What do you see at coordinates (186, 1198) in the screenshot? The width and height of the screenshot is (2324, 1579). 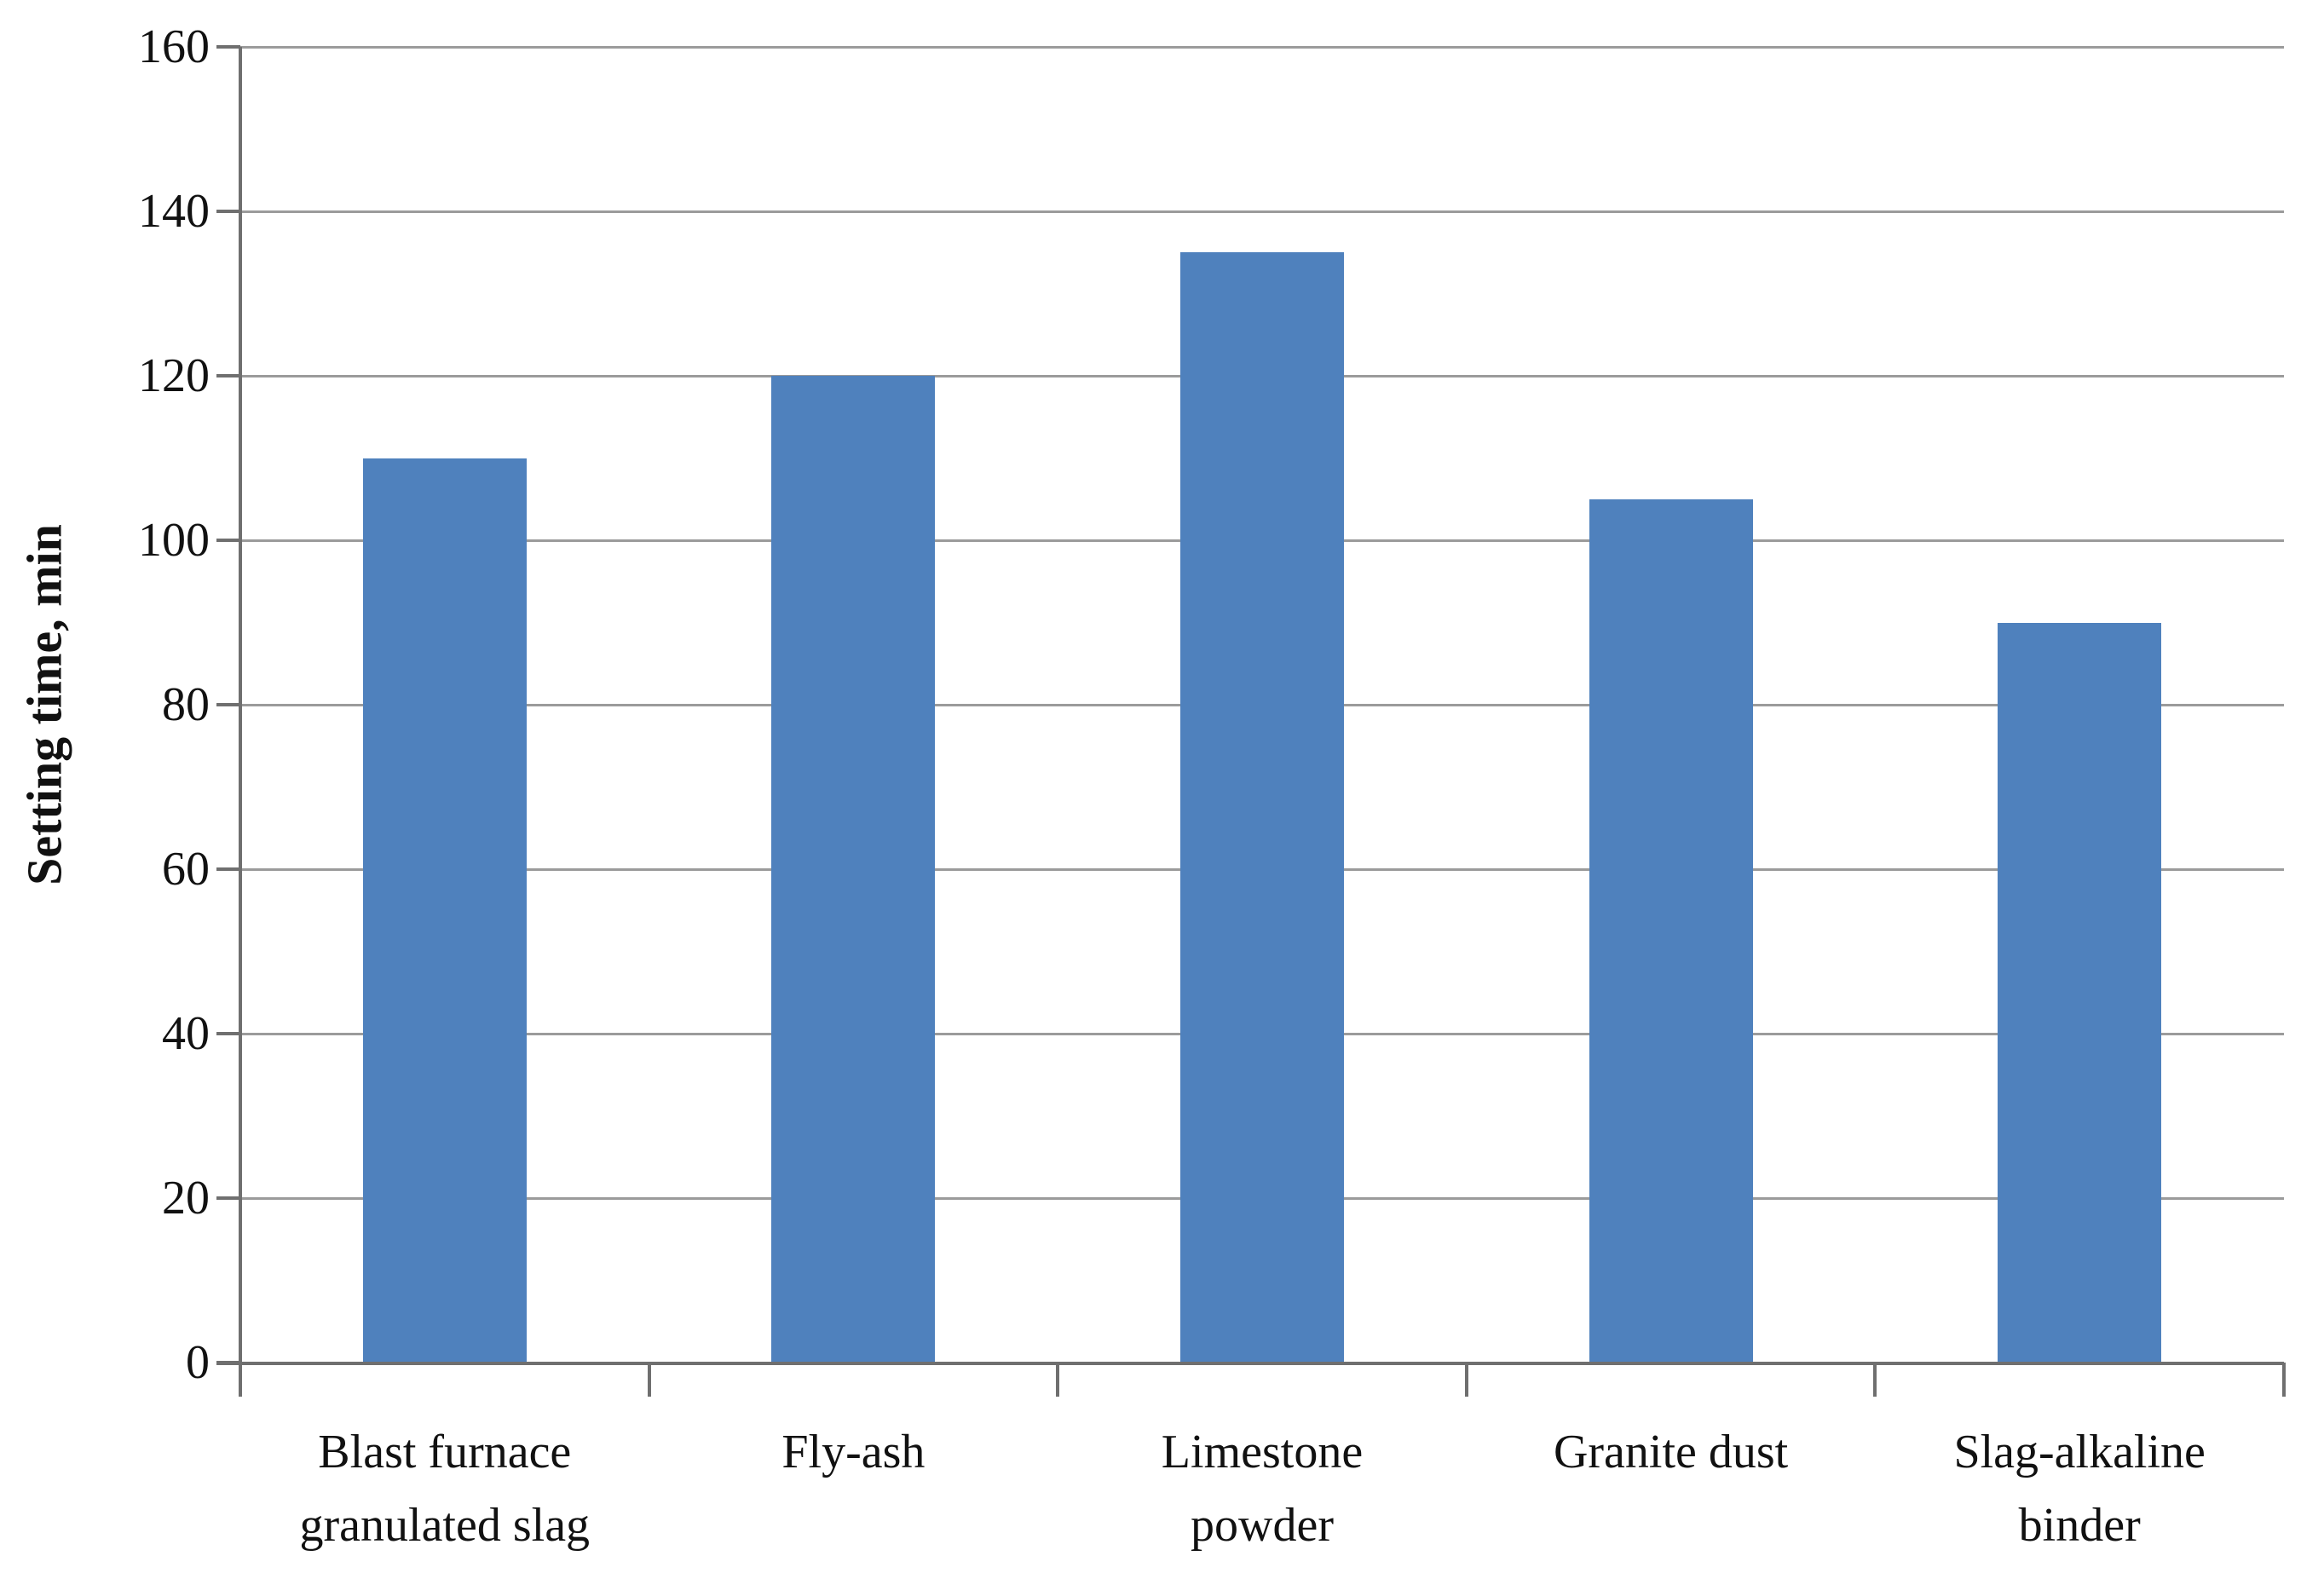 I see `y-tick-label: 20` at bounding box center [186, 1198].